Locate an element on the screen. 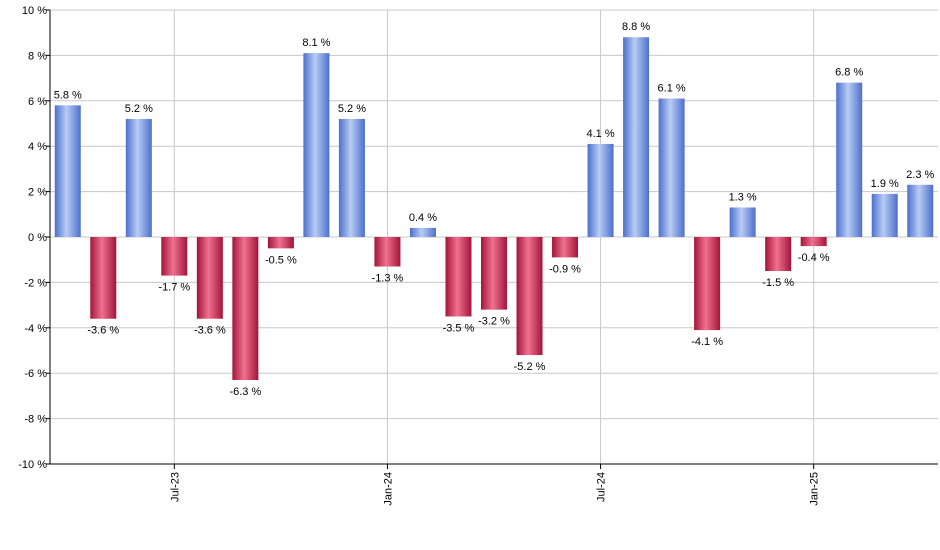 This screenshot has height=550, width=940. y-tick-label: -10 % is located at coordinates (32, 465).